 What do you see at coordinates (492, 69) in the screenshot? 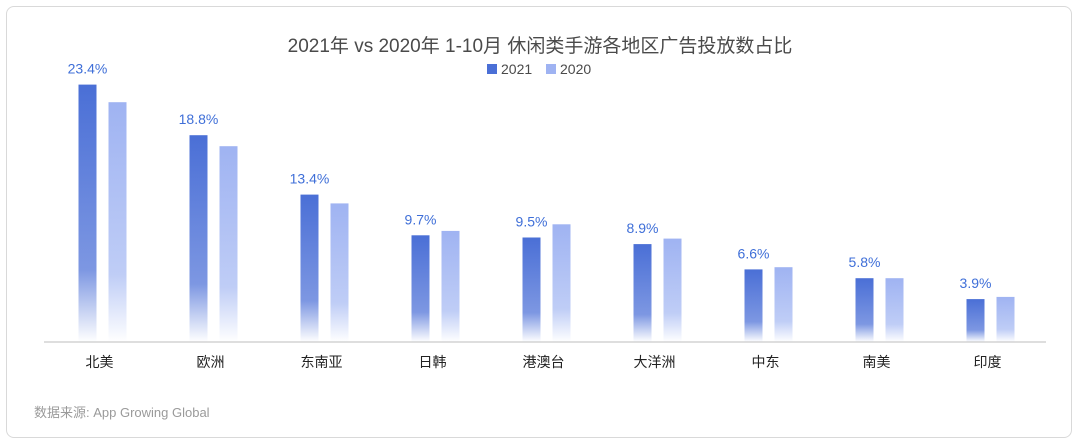
I see `legend-swatch-2021` at bounding box center [492, 69].